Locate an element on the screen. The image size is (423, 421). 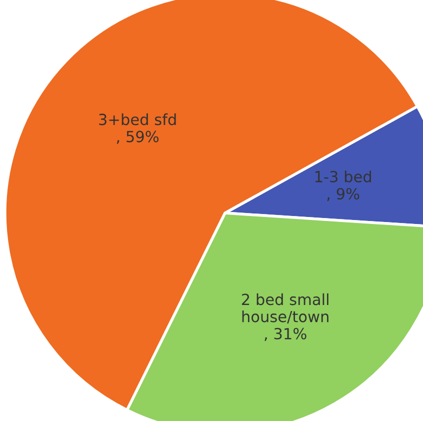
slice-label: 1-3 bed is located at coordinates (343, 176).